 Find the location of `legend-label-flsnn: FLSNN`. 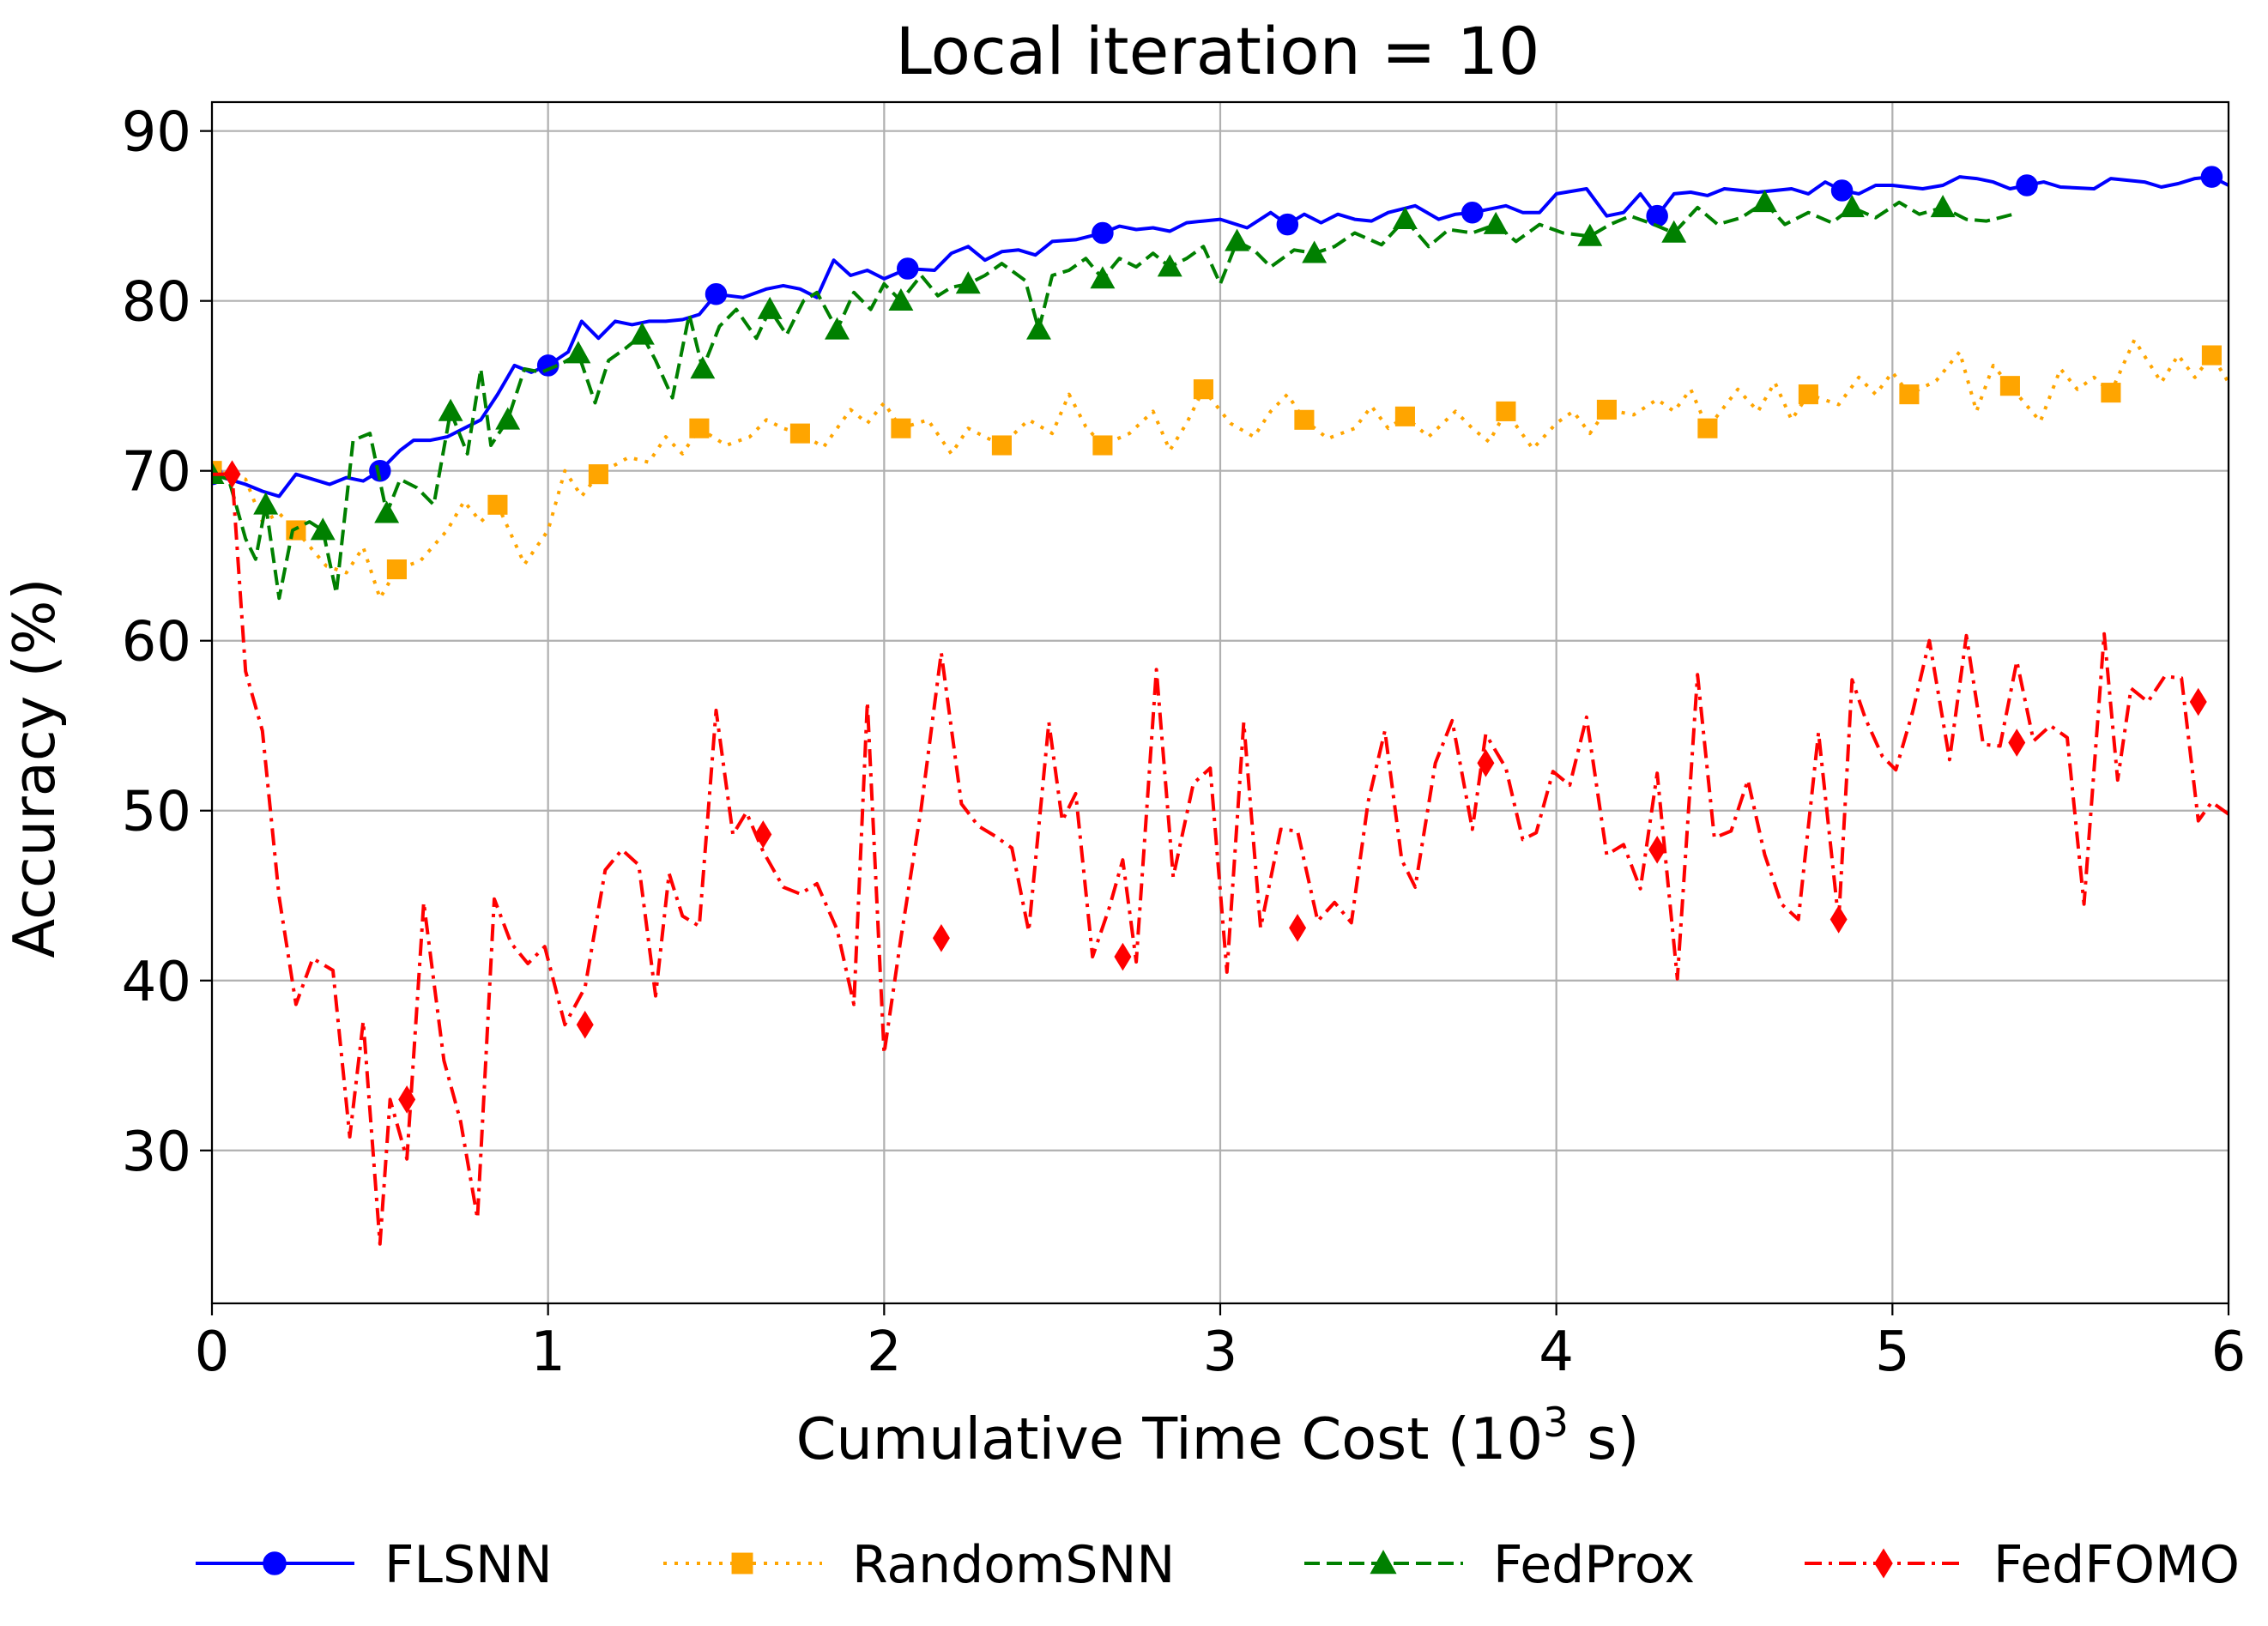

legend-label-flsnn: FLSNN is located at coordinates (468, 1565).